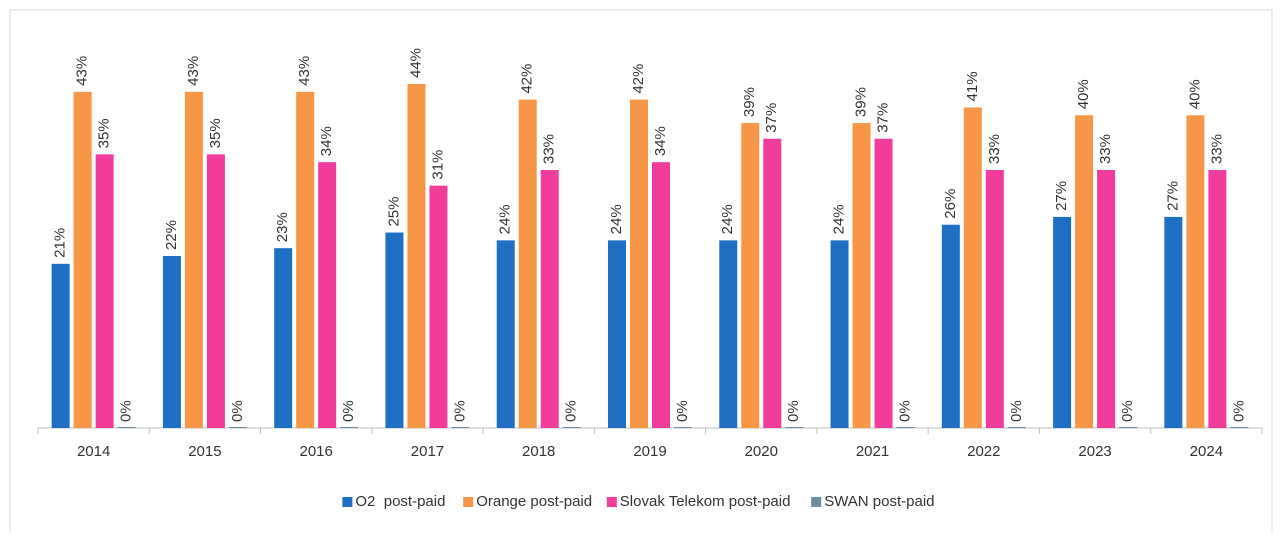  Describe the element at coordinates (437, 165) in the screenshot. I see `value-label: 31%` at that location.